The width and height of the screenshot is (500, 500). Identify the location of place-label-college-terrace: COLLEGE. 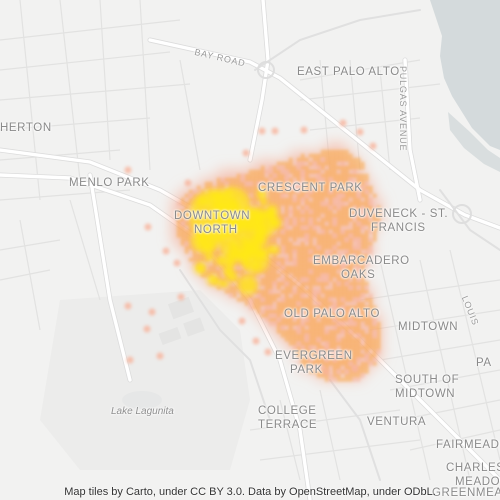
(287, 411).